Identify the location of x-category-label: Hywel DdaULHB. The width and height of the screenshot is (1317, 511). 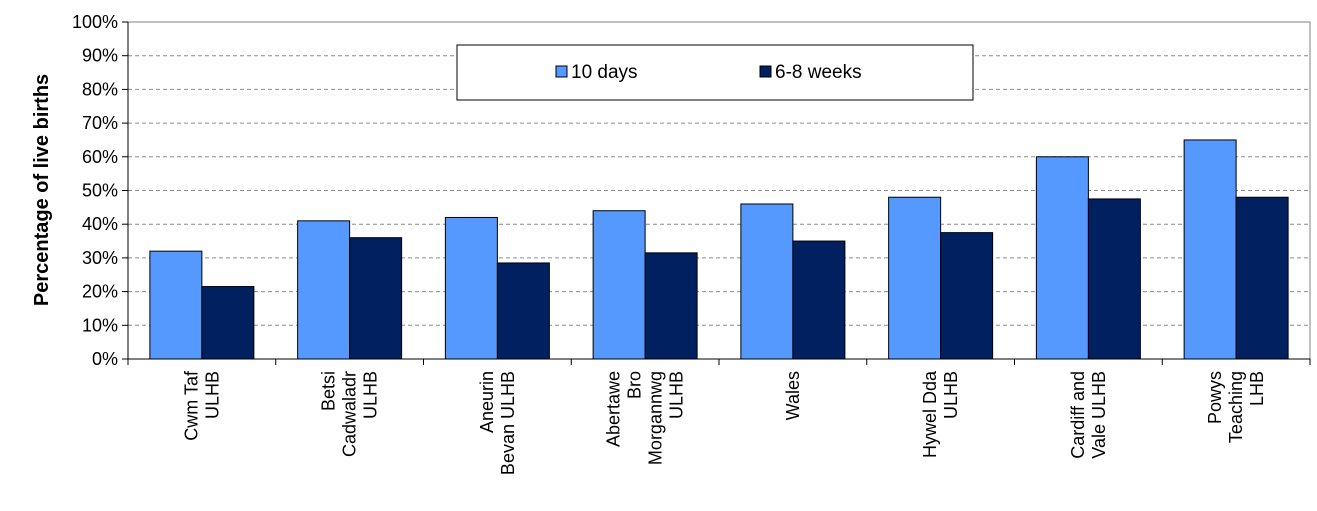
(940, 414).